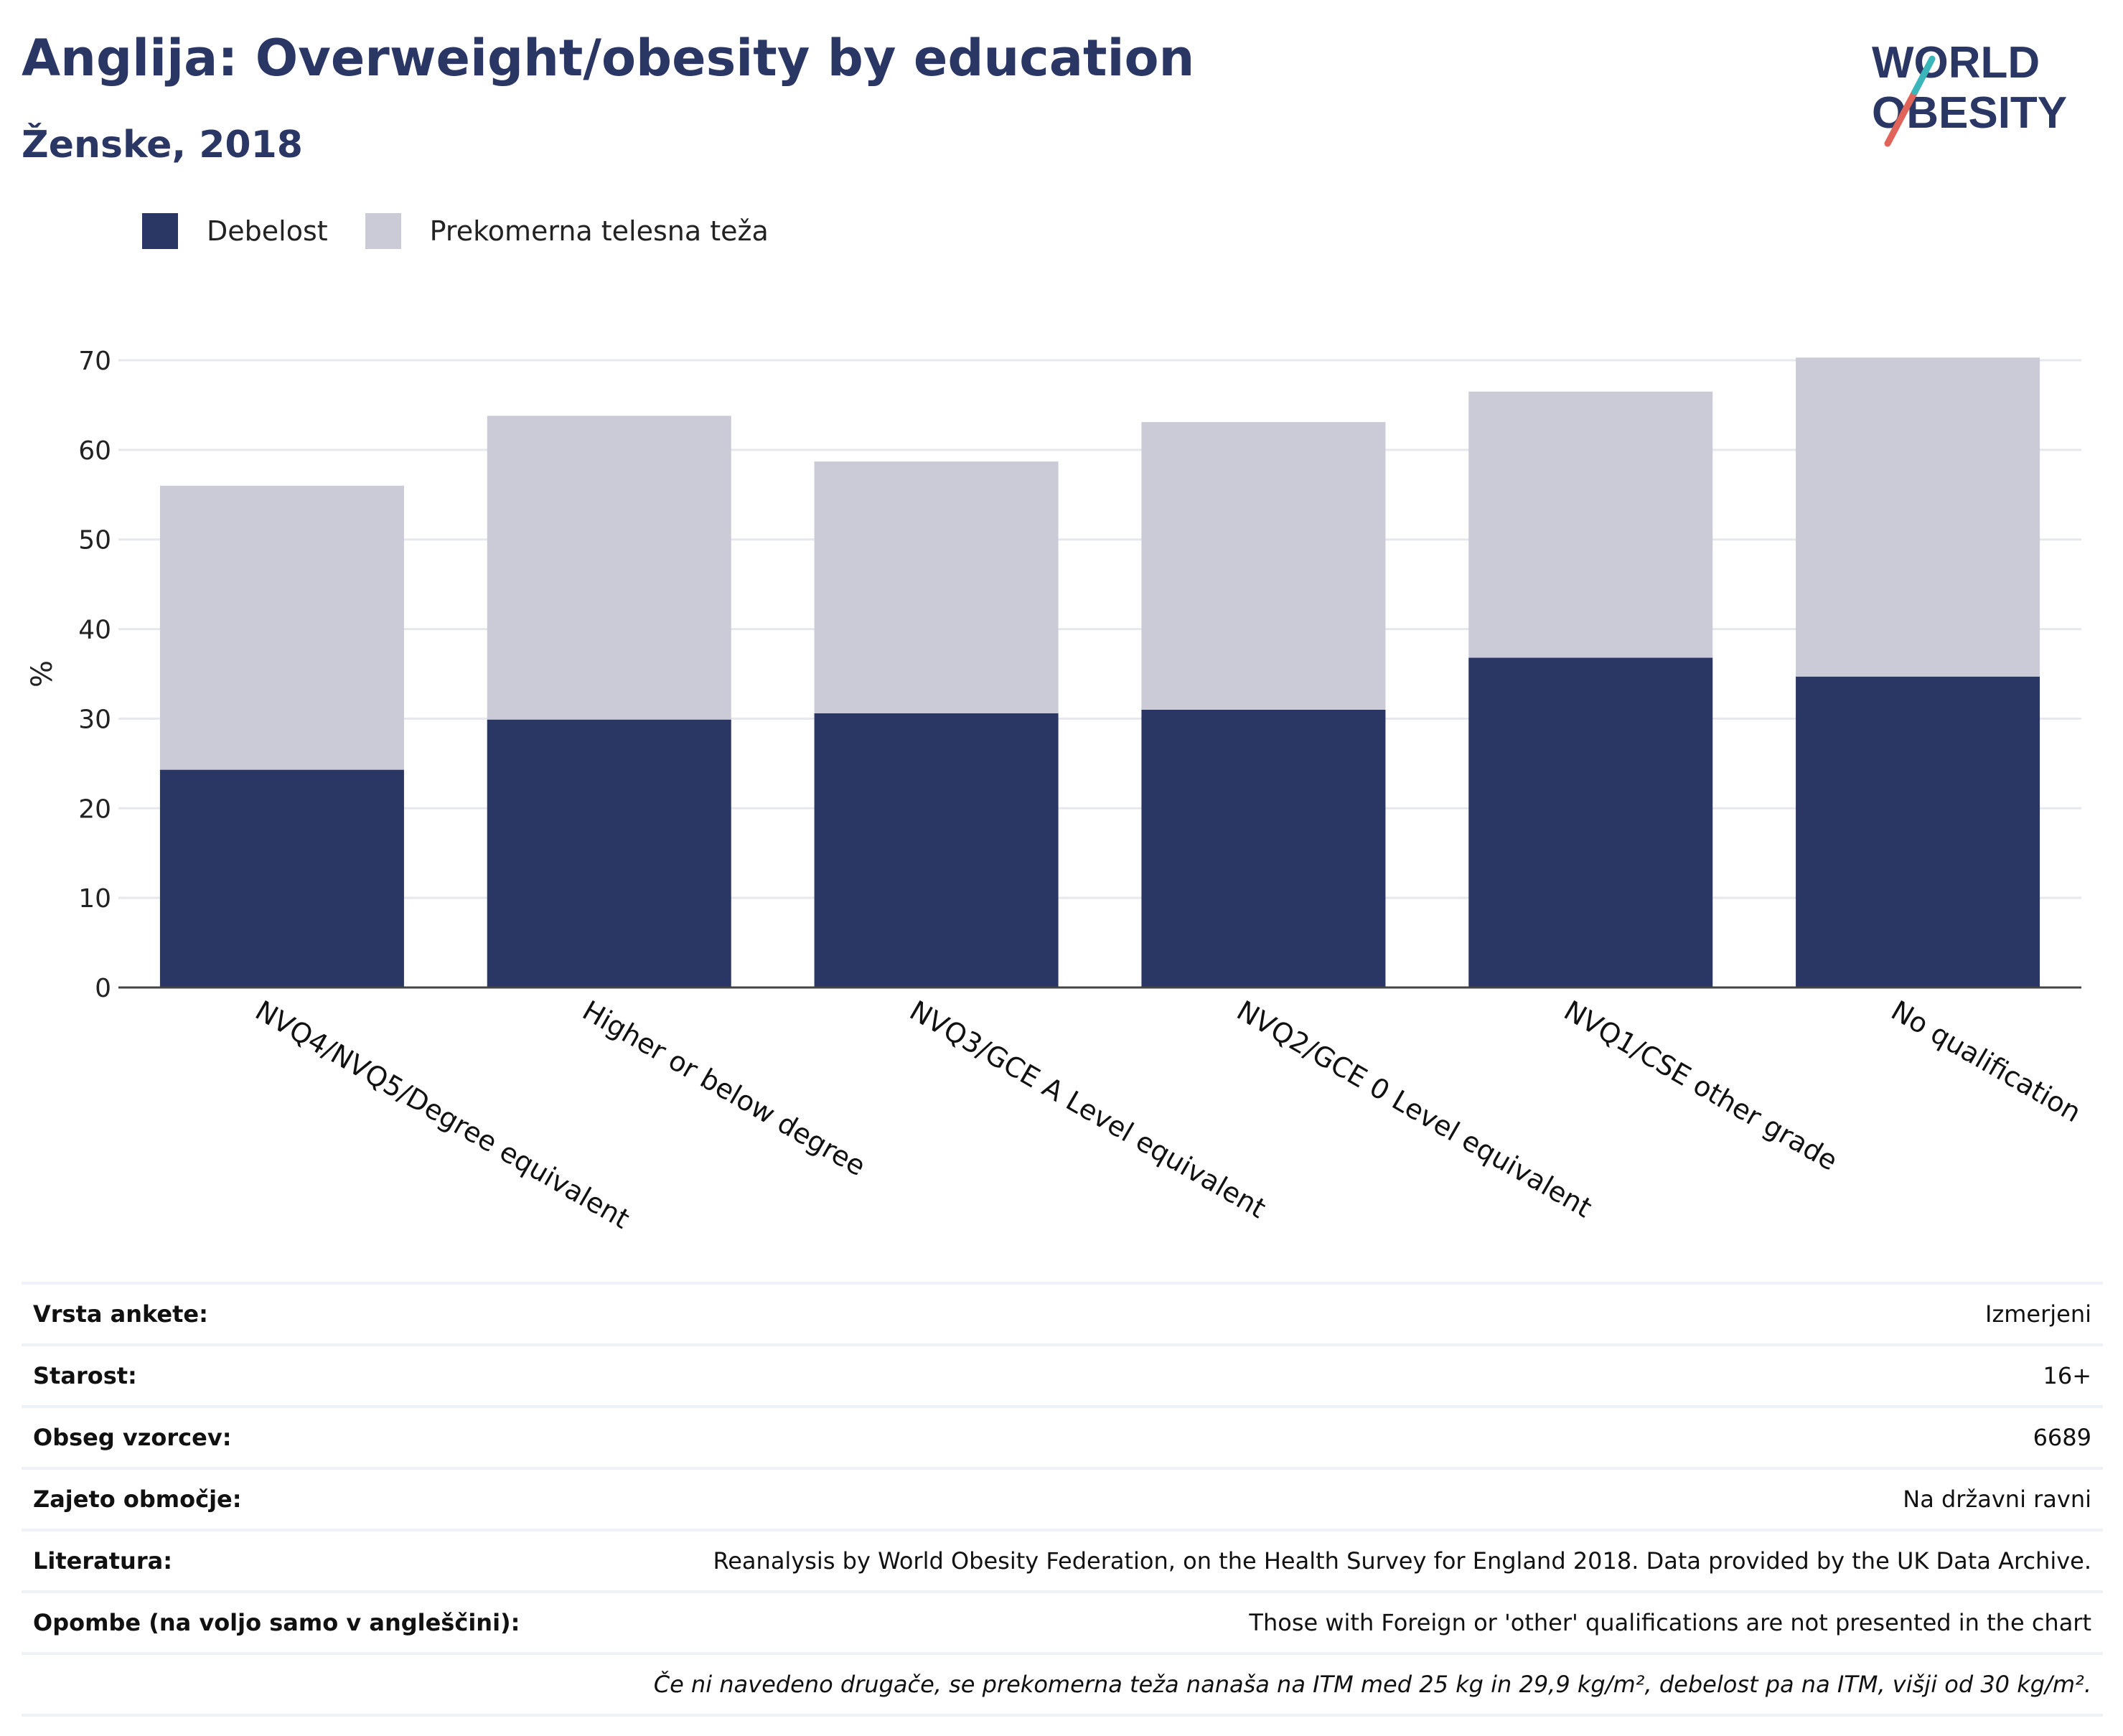 The image size is (2123, 1736). What do you see at coordinates (94, 630) in the screenshot?
I see `y-tick-label: 40` at bounding box center [94, 630].